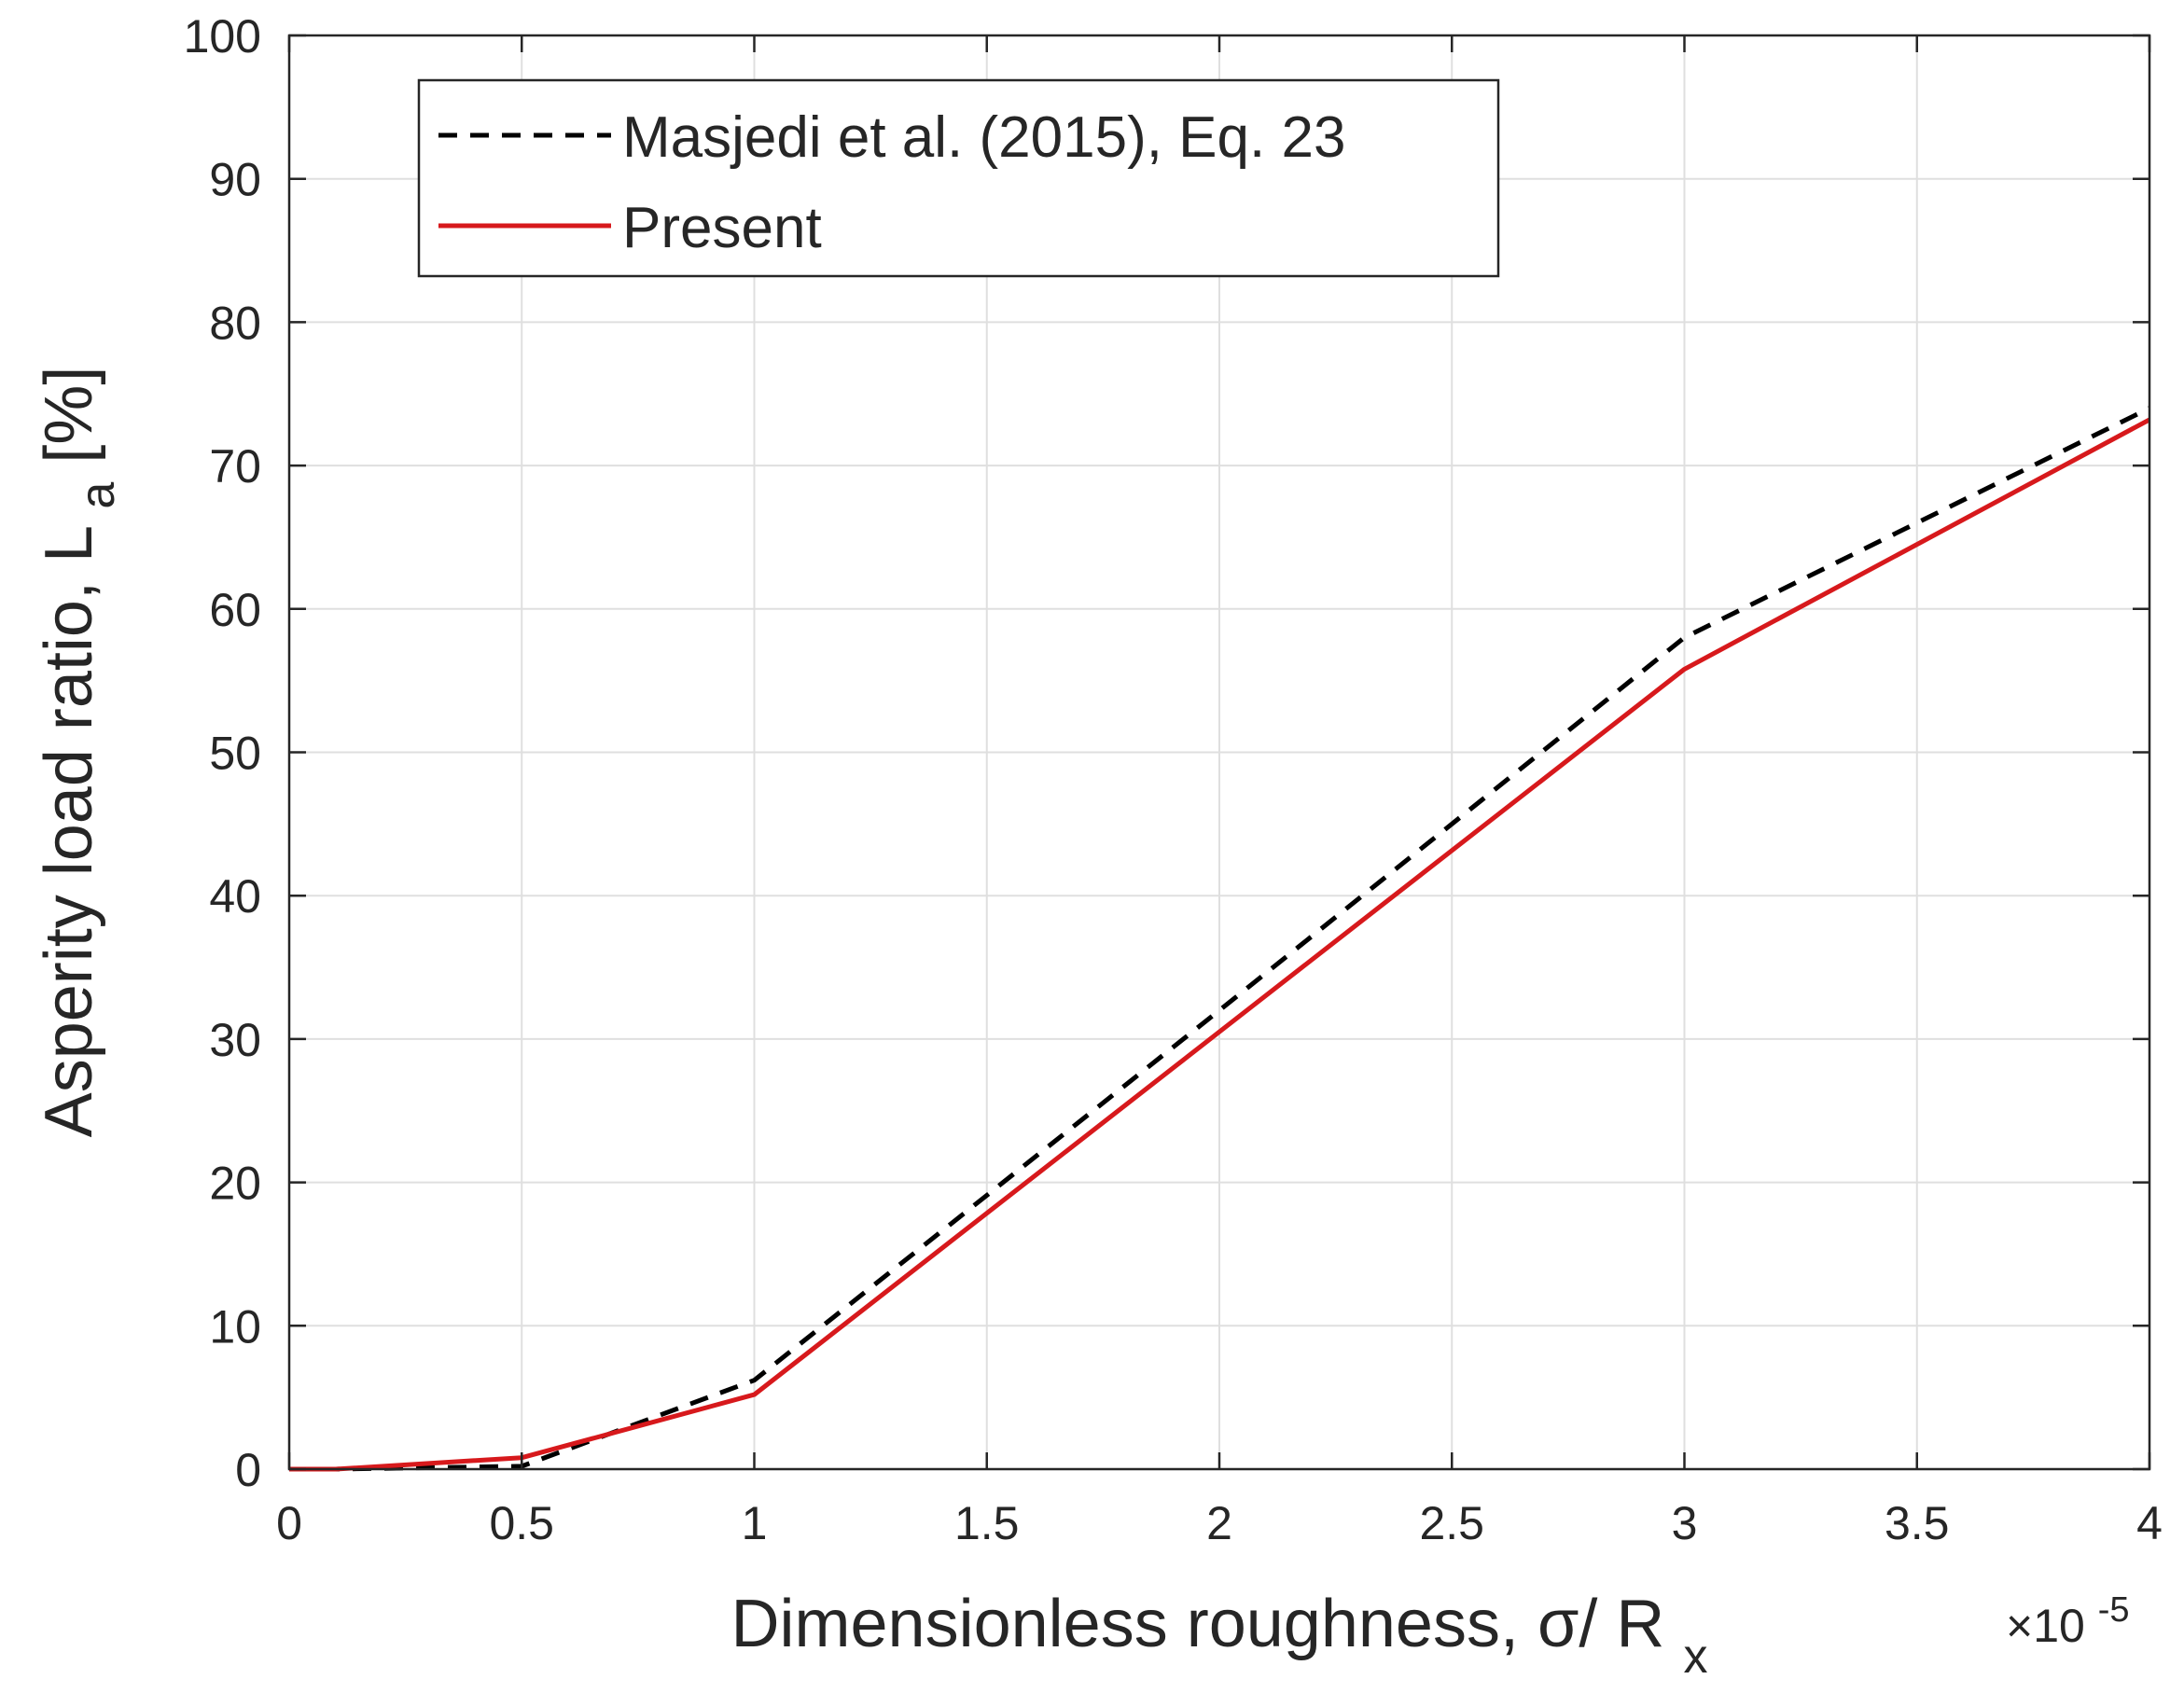 The height and width of the screenshot is (1707, 2184). What do you see at coordinates (69, 832) in the screenshot?
I see `y-axis-label-text: Asperity load ratio, L` at bounding box center [69, 832].